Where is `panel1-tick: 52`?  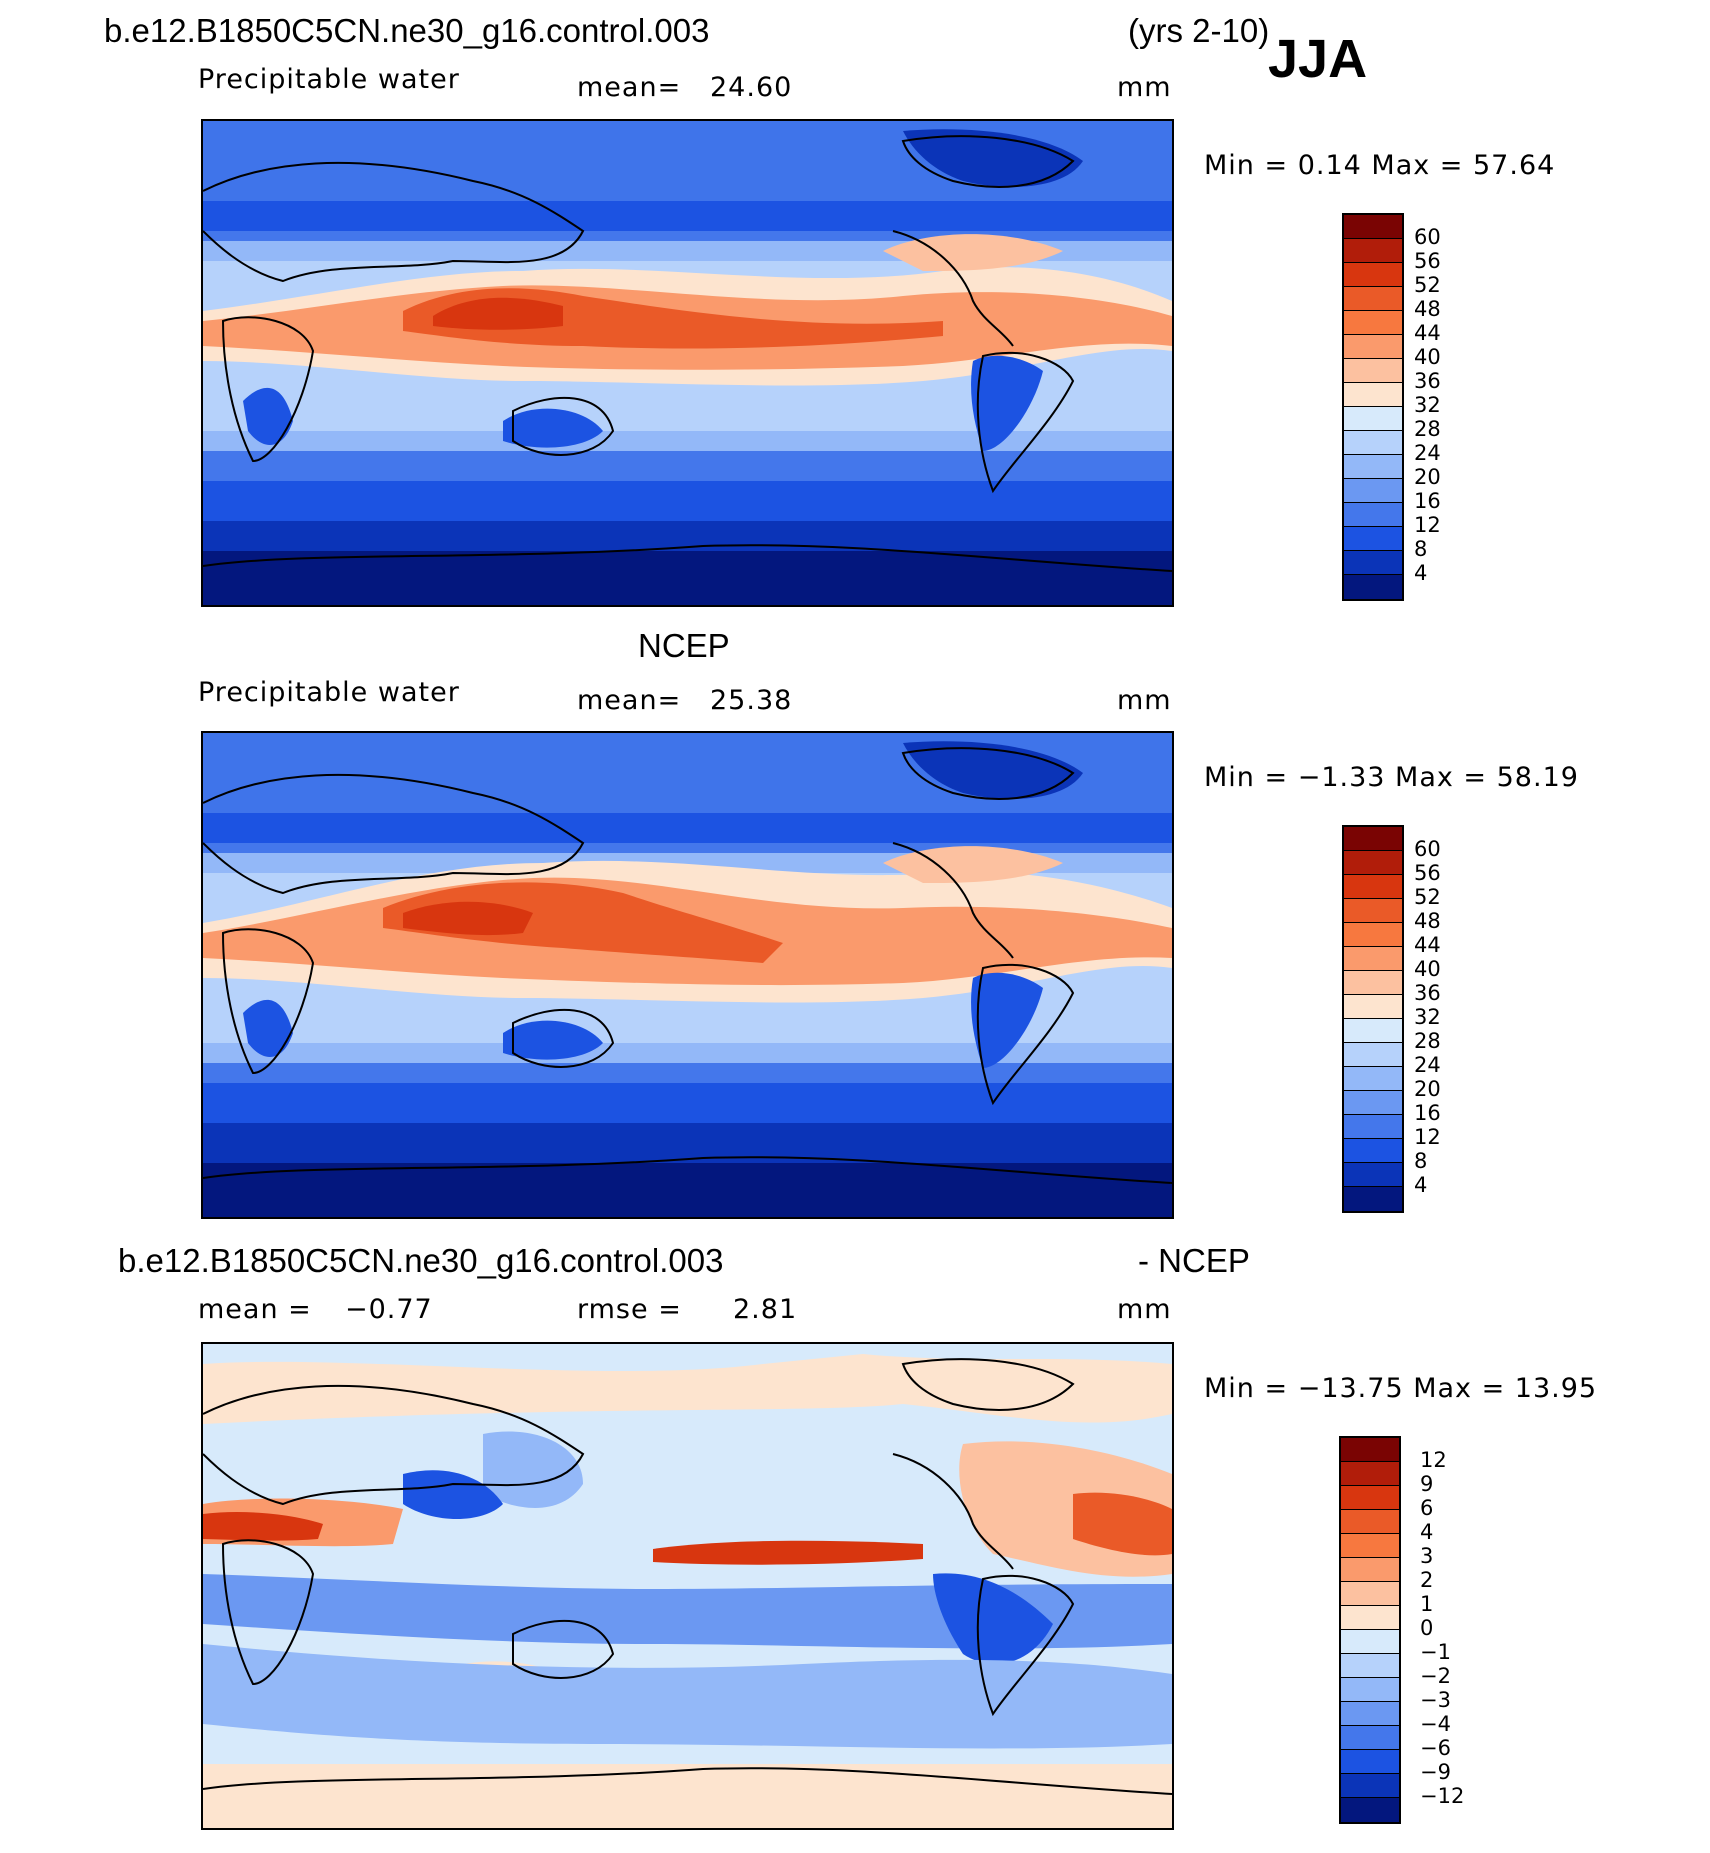 panel1-tick: 52 is located at coordinates (1427, 285).